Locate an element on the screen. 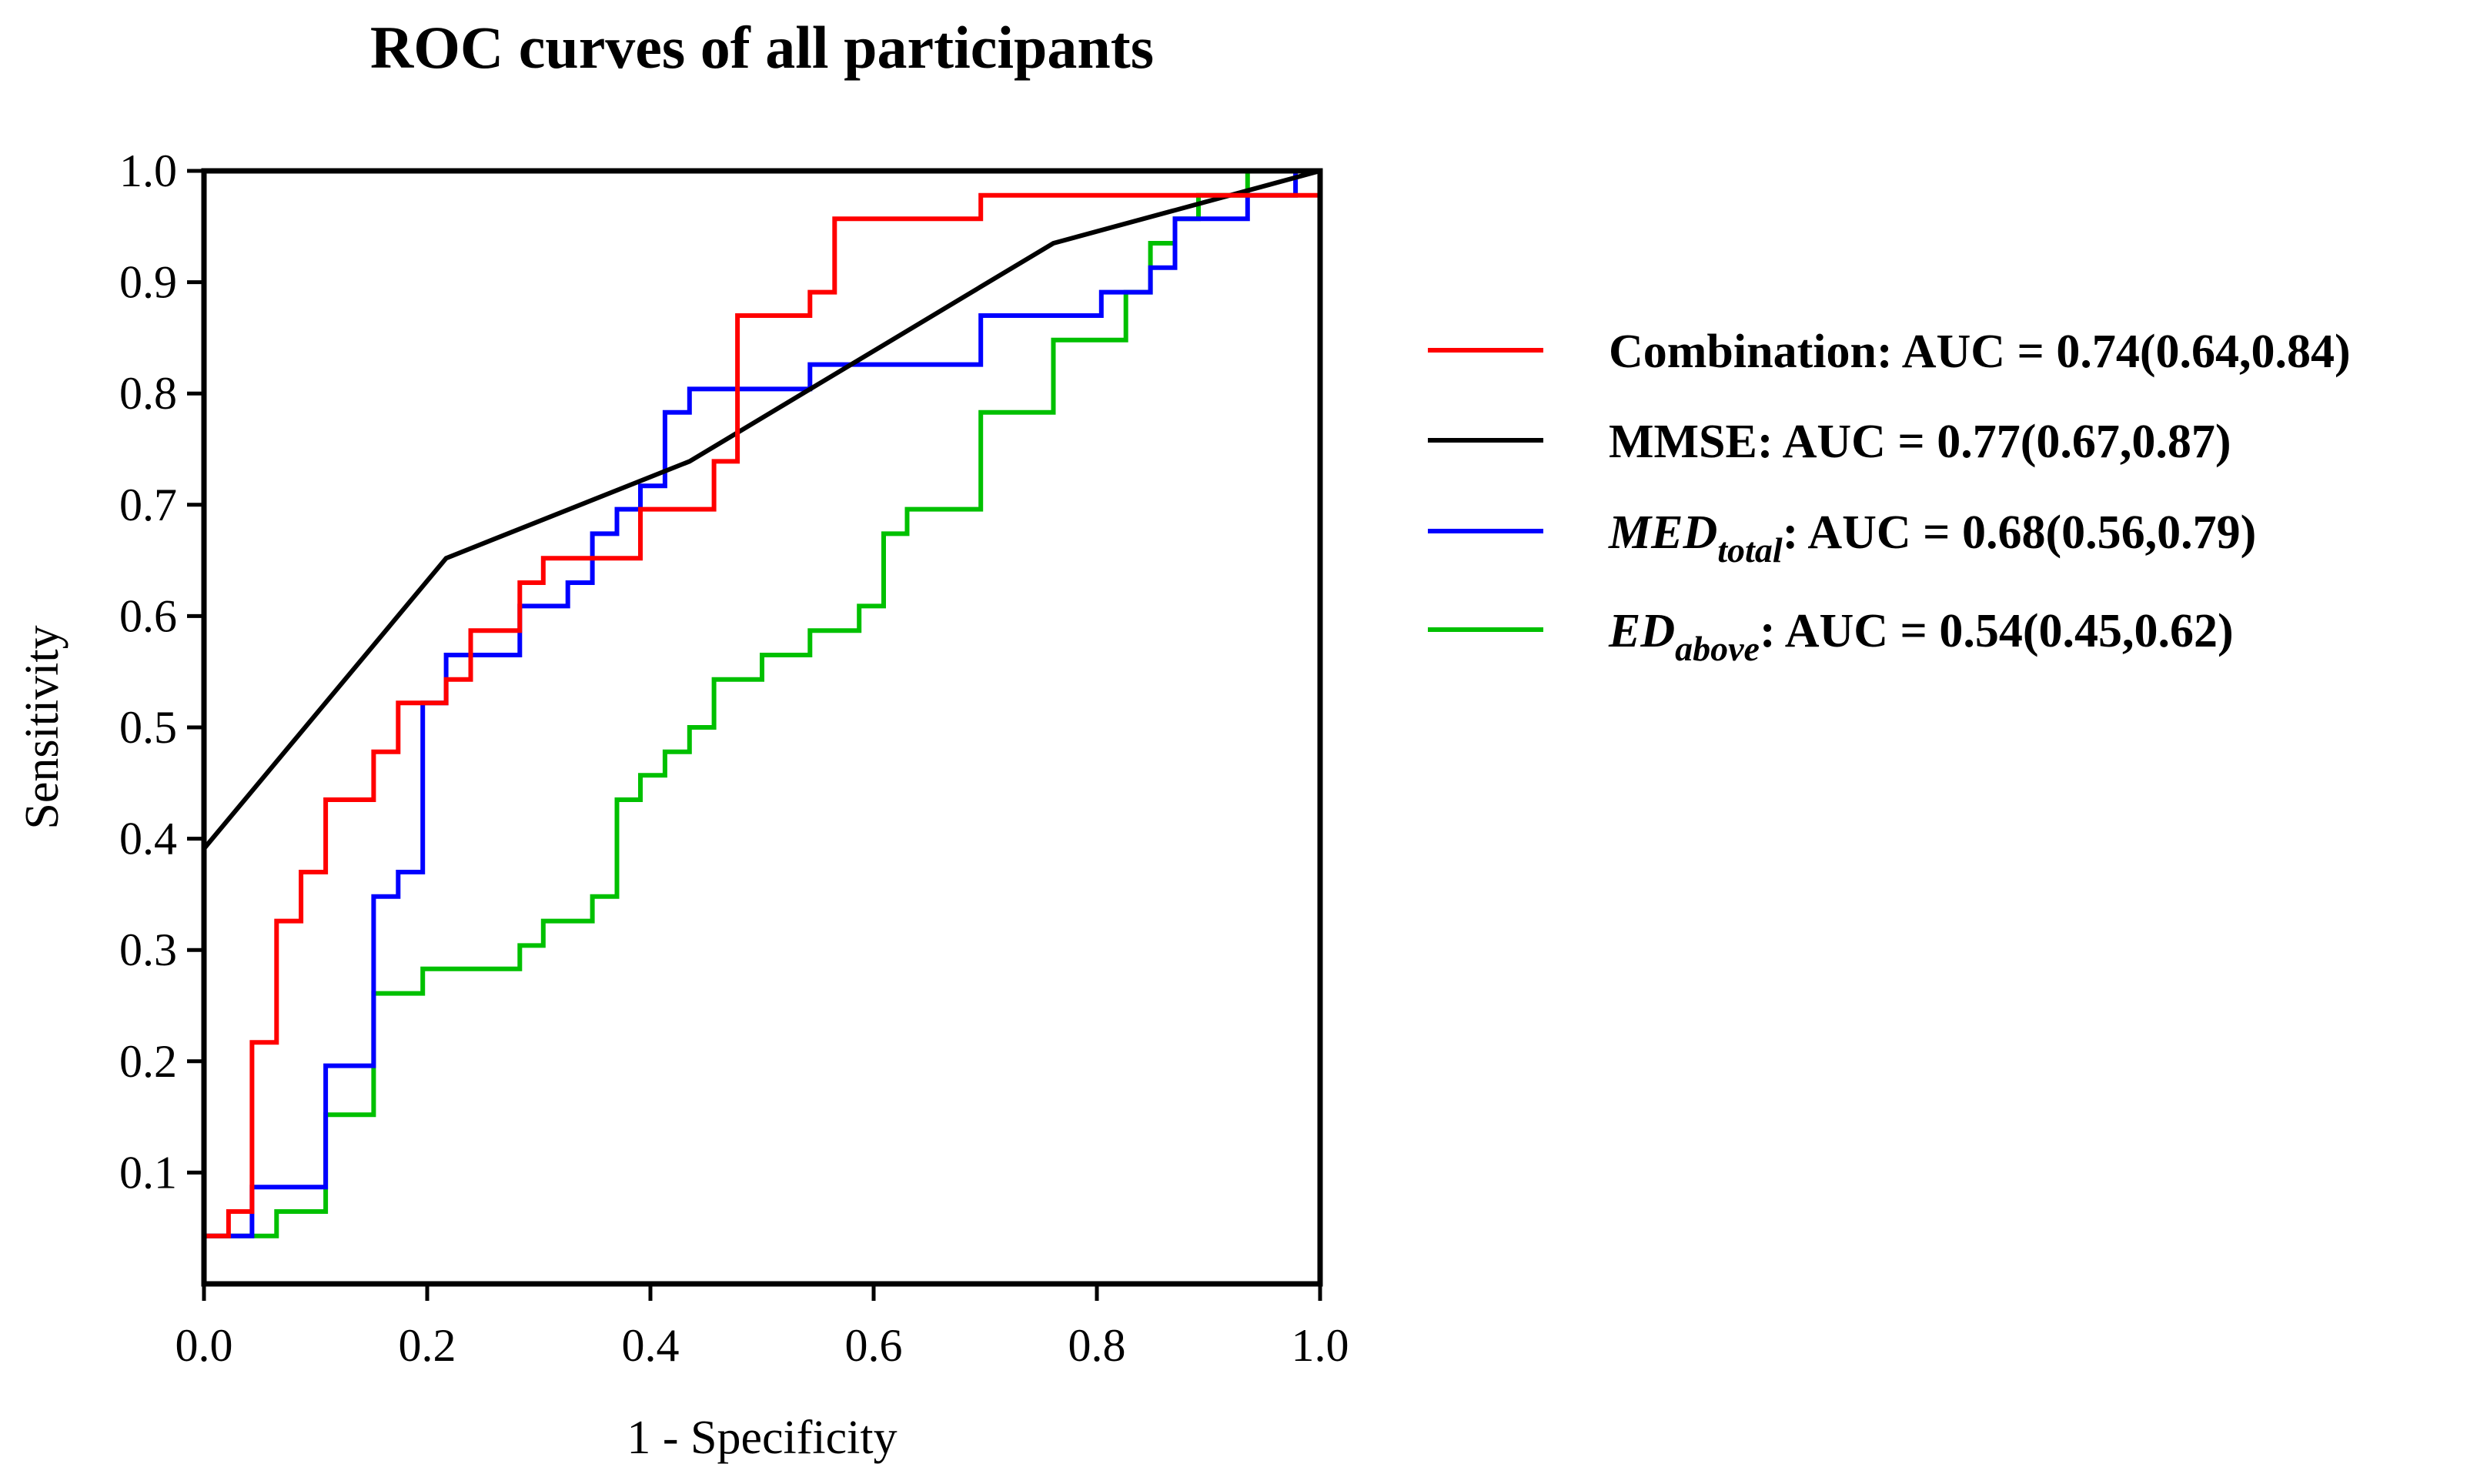  y-tick-label: 0.6 is located at coordinates (148, 615).